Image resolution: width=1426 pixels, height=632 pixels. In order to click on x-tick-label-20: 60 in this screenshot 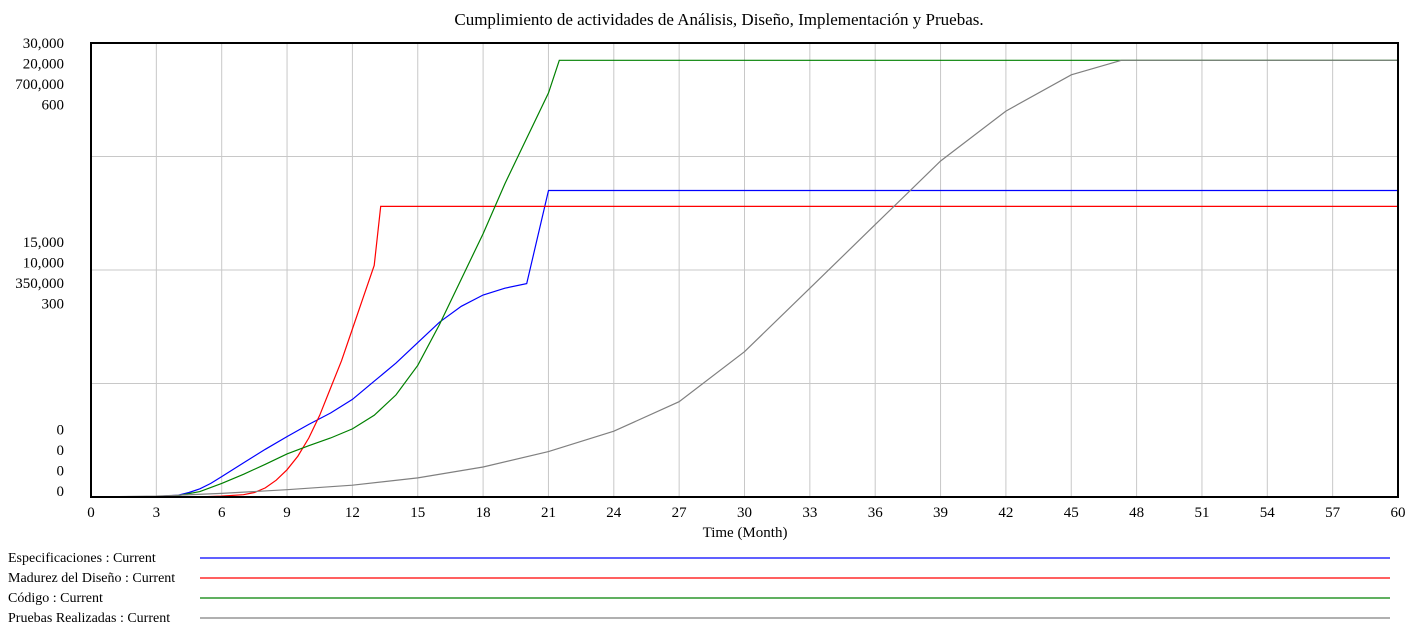, I will do `click(1398, 513)`.